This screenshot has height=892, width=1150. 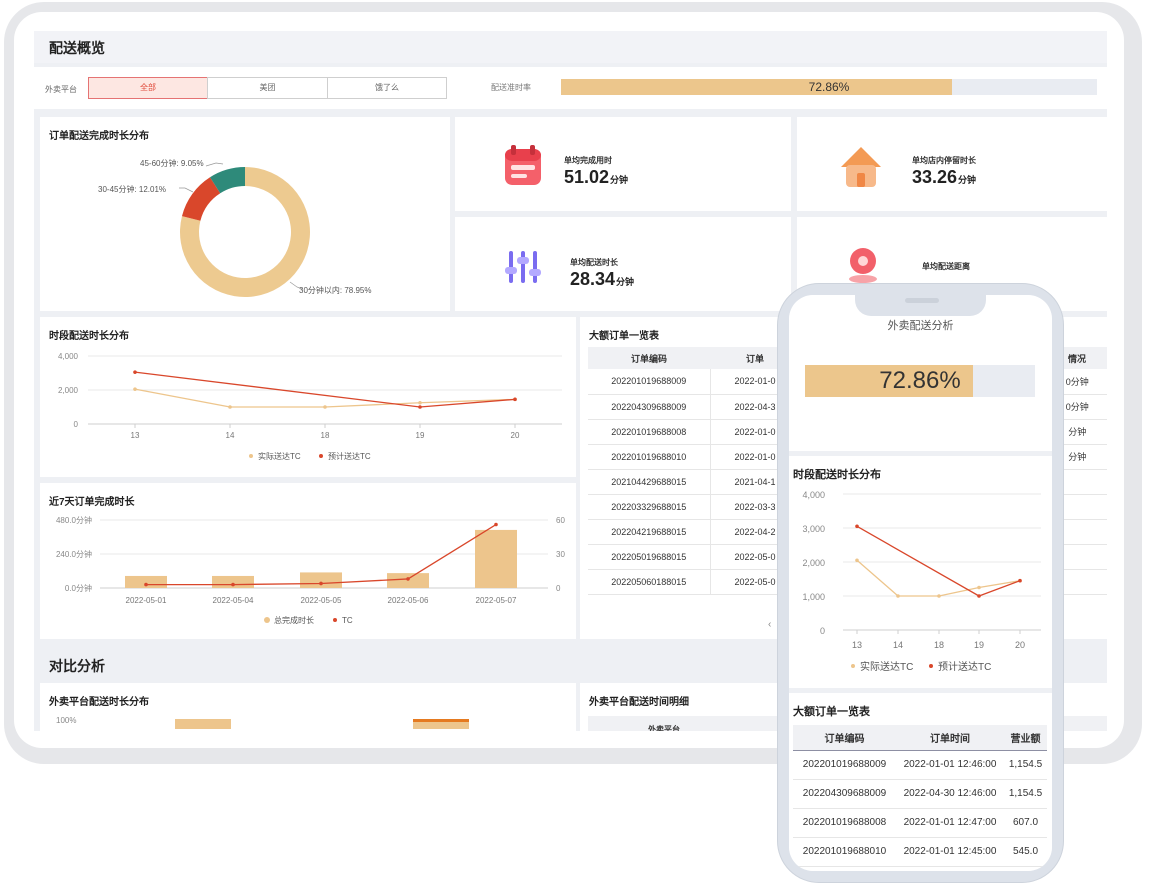 I want to click on stat-title-distance: 单均配送距离, so click(x=946, y=266).